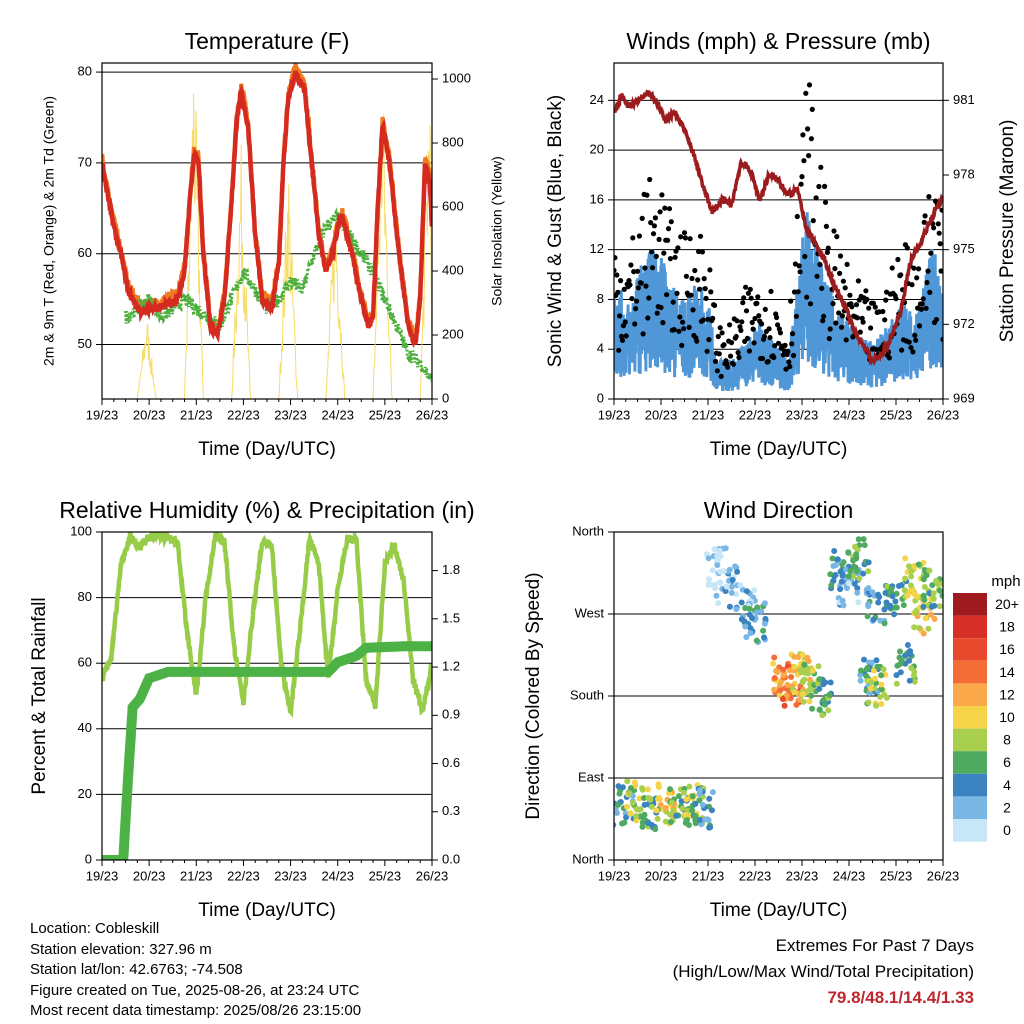 The height and width of the screenshot is (1024, 1024). I want to click on y2-axis-label: Solar Insolation (Yellow), so click(497, 231).